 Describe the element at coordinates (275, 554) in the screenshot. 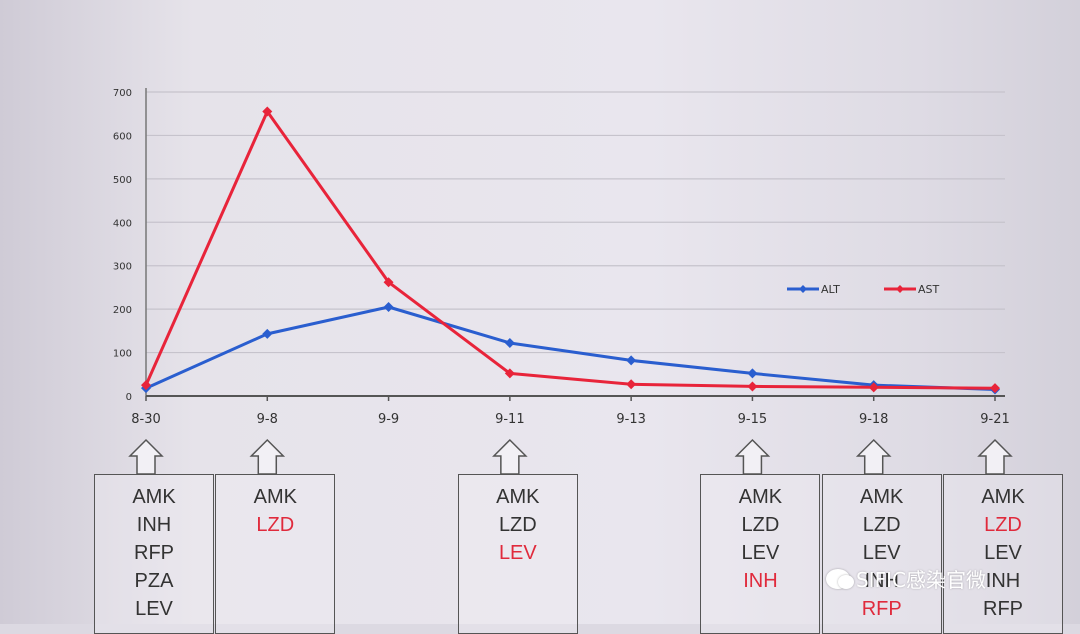

I see `regimen-box-9-8: AMK LZD` at that location.